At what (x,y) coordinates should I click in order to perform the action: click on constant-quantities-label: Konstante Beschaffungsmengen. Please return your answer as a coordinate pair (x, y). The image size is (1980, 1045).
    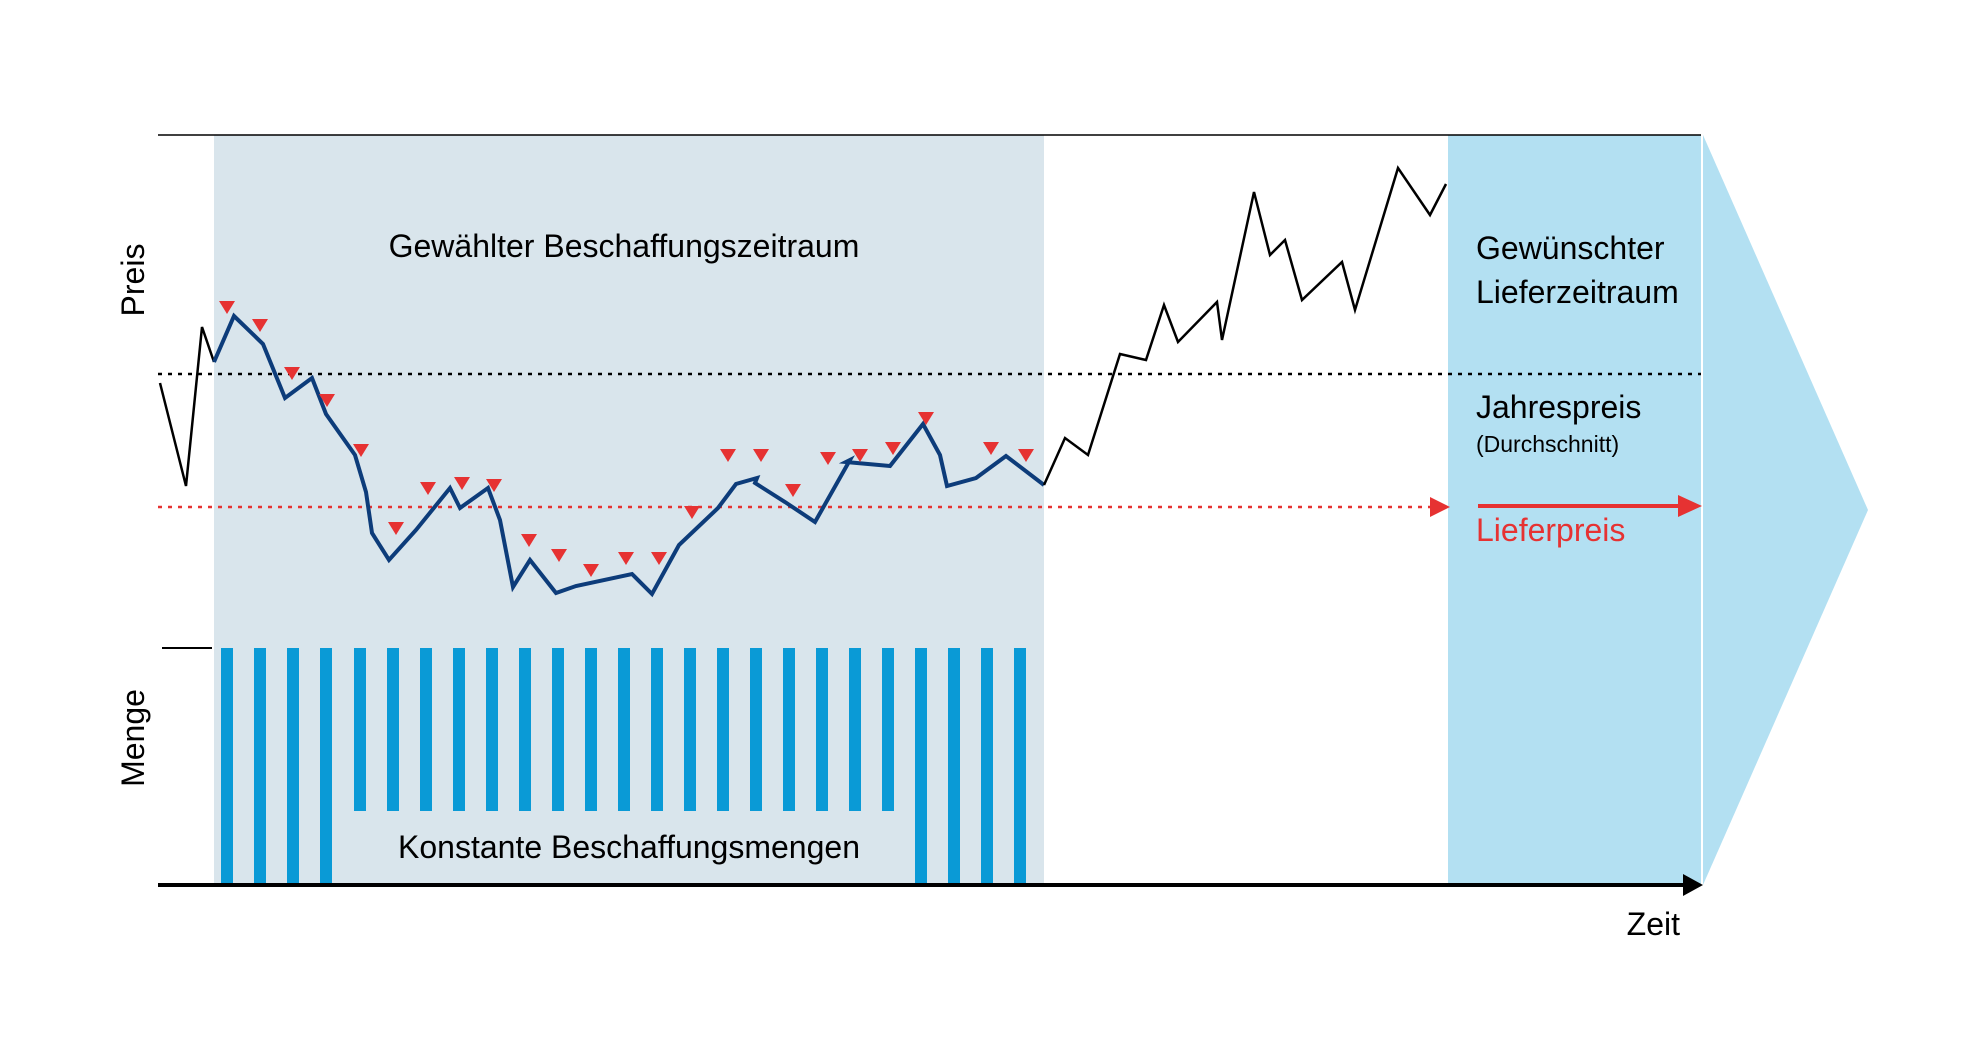
    Looking at the image, I should click on (629, 847).